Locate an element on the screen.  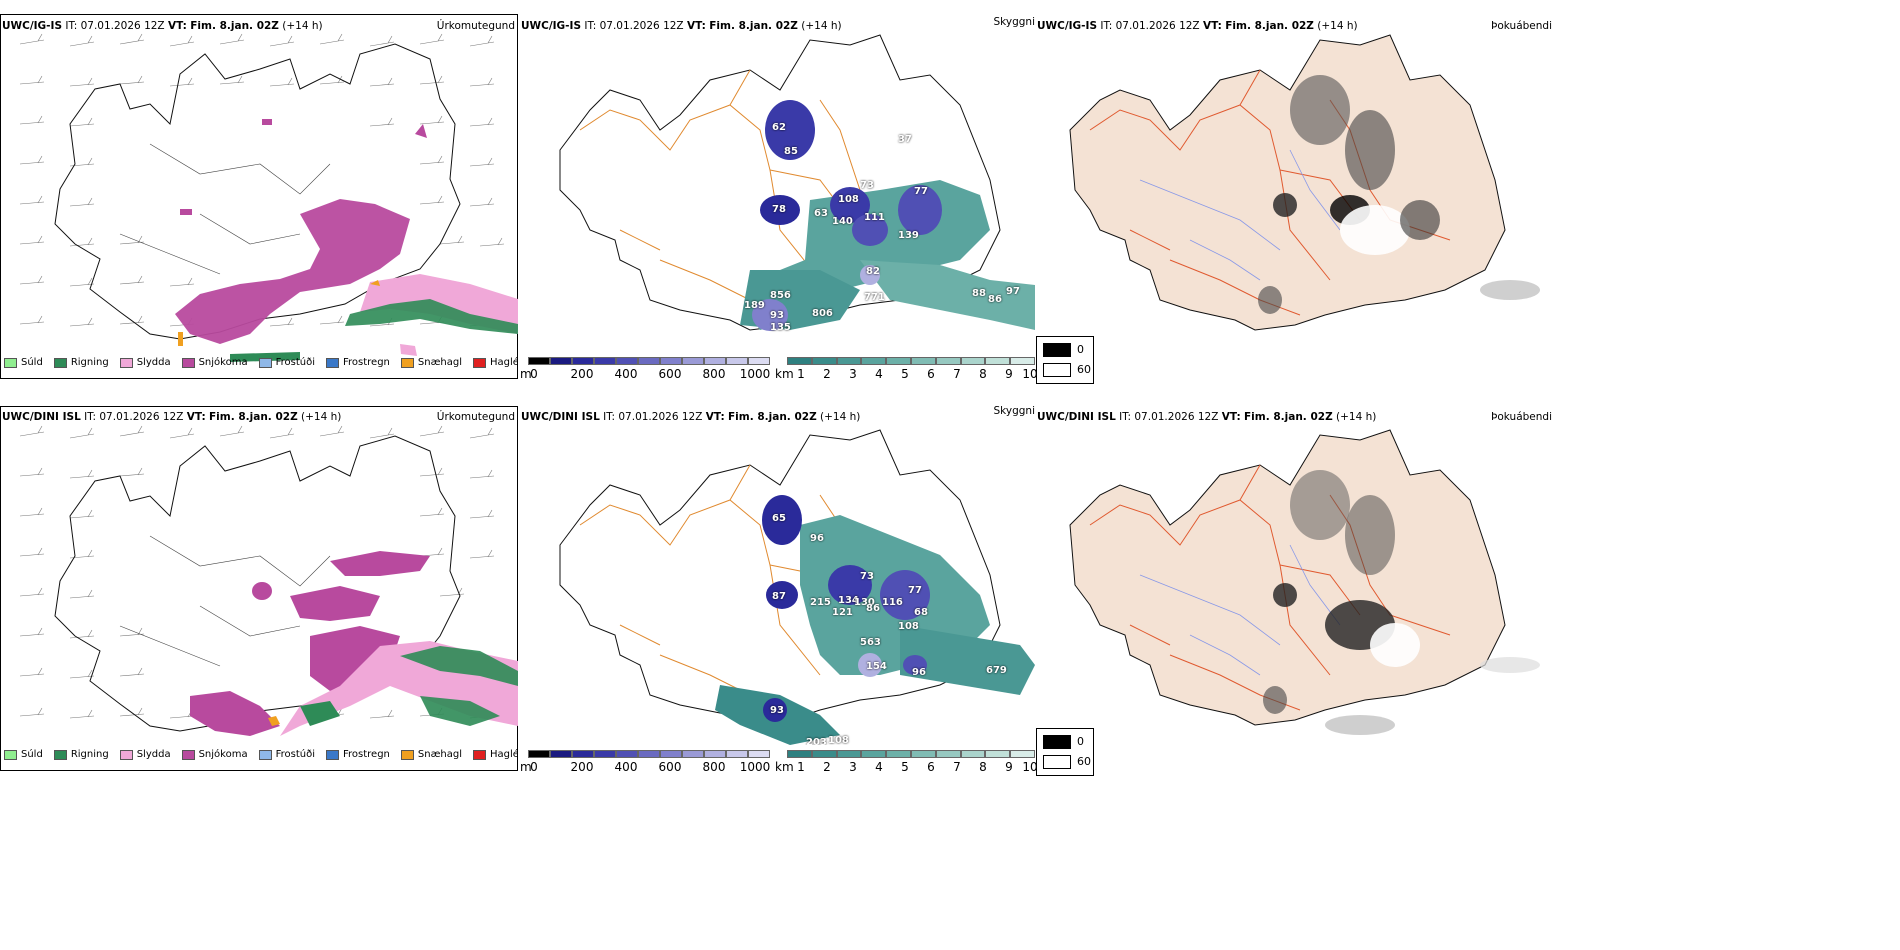
colorbar-tick: 3 is located at coordinates (853, 767).